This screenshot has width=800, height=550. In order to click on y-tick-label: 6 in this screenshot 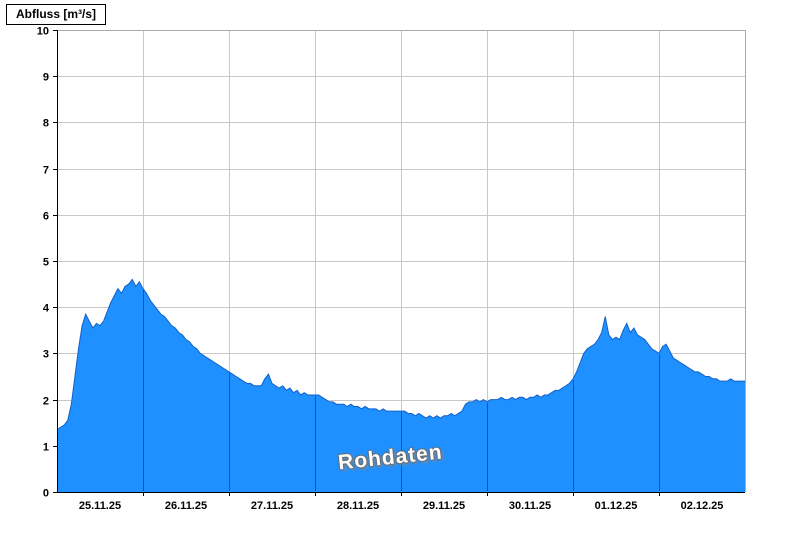, I will do `click(46, 217)`.